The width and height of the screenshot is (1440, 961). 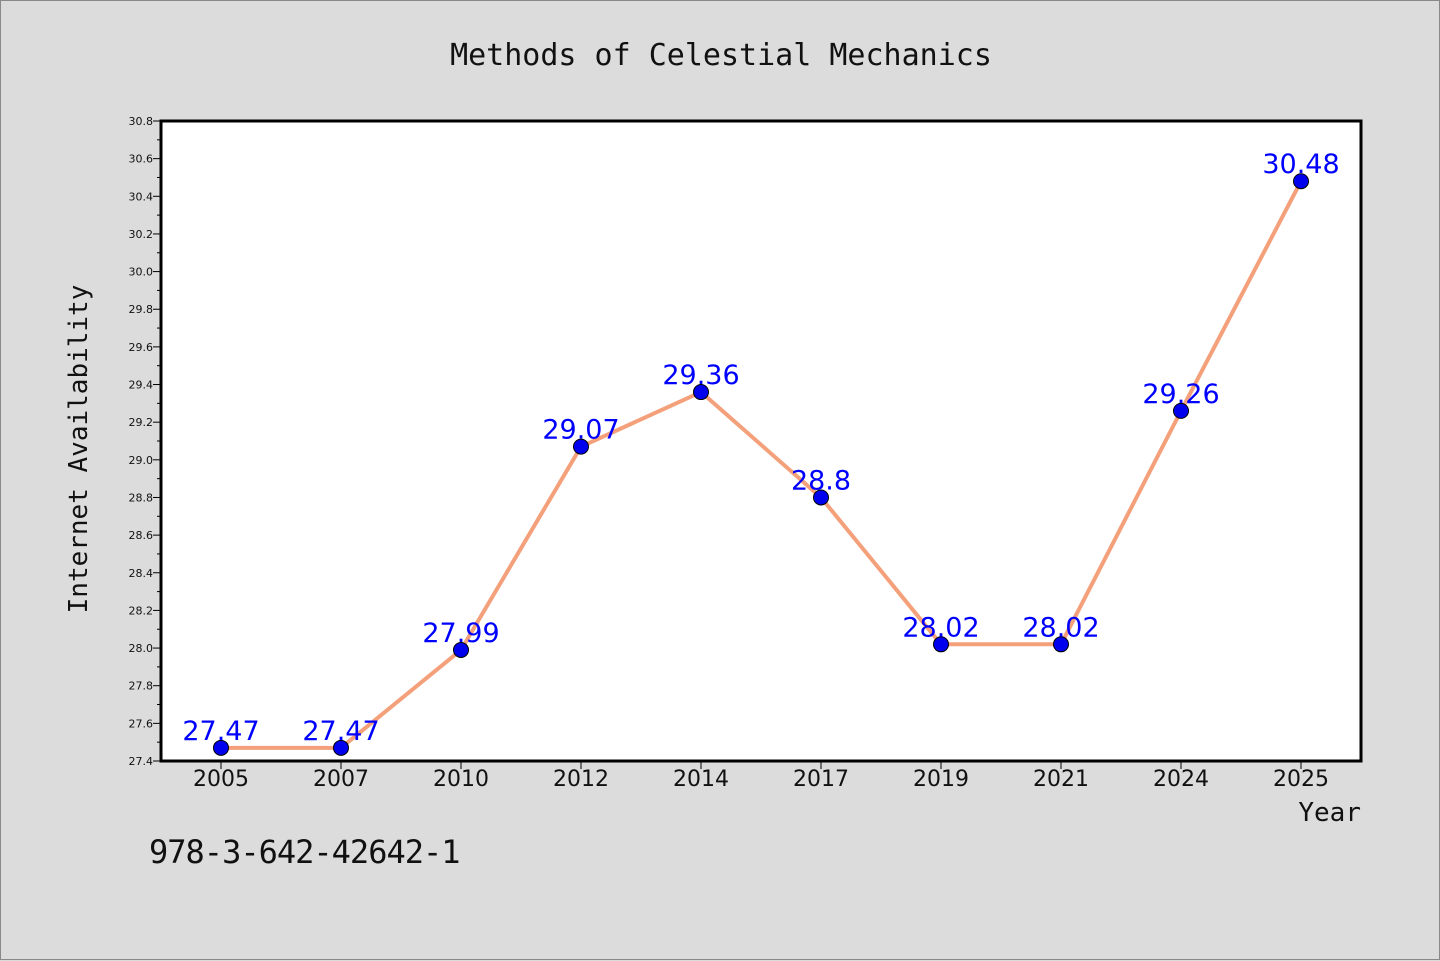 I want to click on x-axis-label: Year, so click(x=1329, y=813).